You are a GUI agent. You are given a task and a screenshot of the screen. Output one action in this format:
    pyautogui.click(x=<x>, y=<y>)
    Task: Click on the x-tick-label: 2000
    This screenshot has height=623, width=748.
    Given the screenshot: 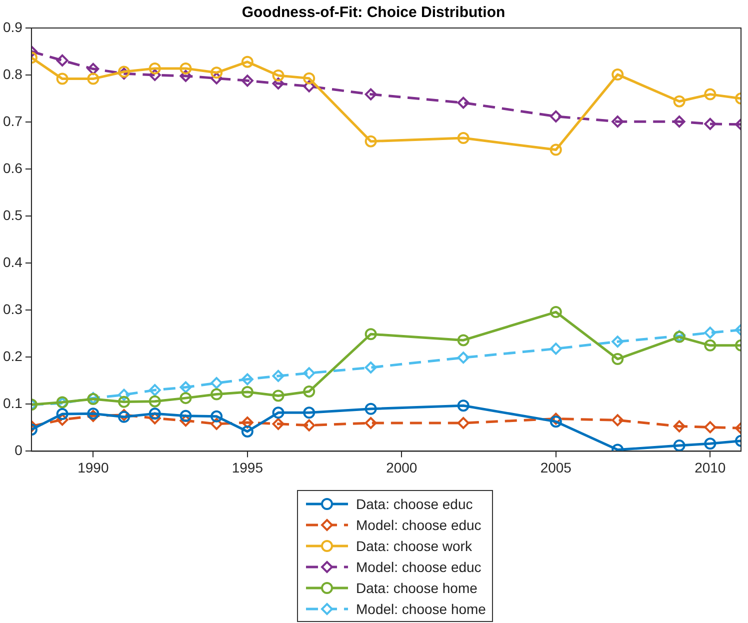 What is the action you would take?
    pyautogui.click(x=402, y=467)
    